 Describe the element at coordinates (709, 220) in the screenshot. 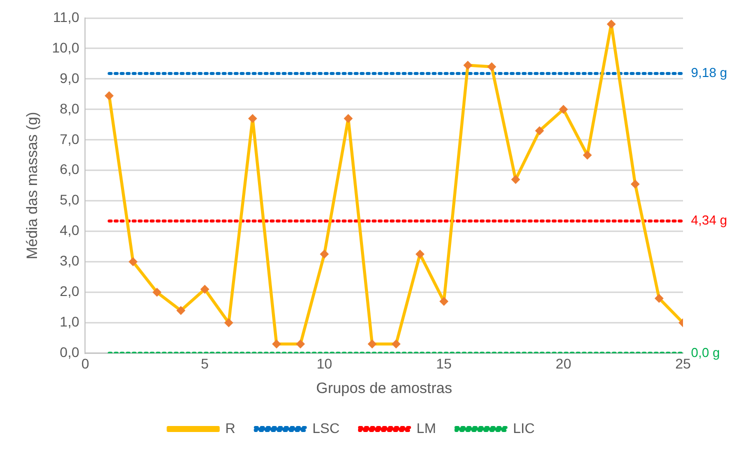

I see `text: 4,34 g` at that location.